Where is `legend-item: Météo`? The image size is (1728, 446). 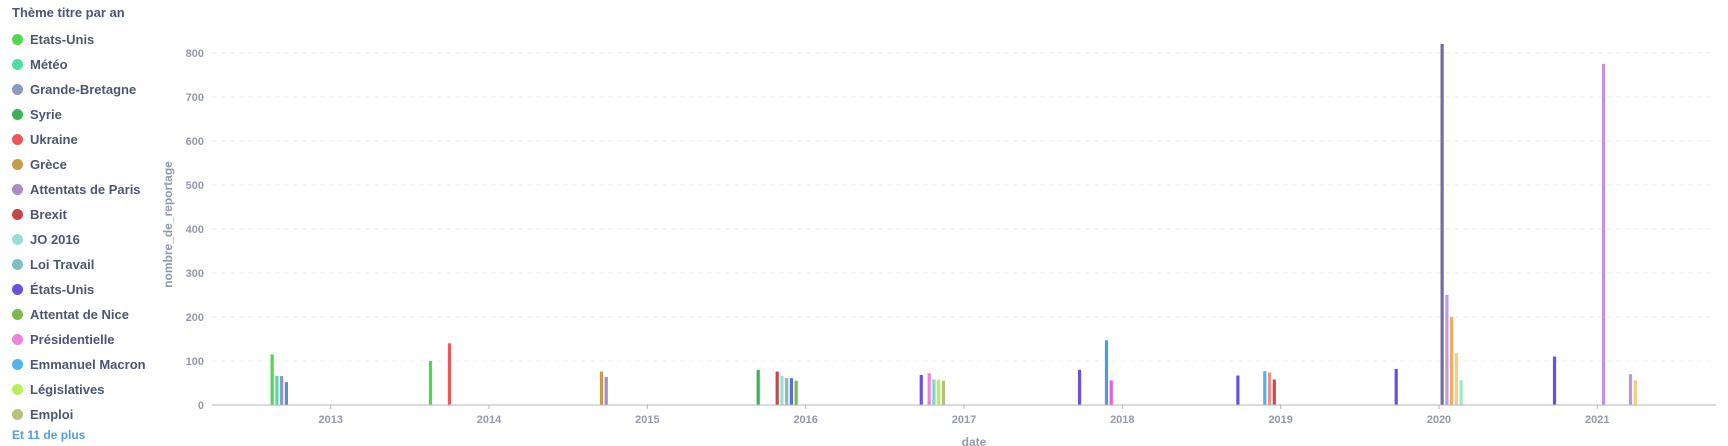
legend-item: Météo is located at coordinates (87, 64).